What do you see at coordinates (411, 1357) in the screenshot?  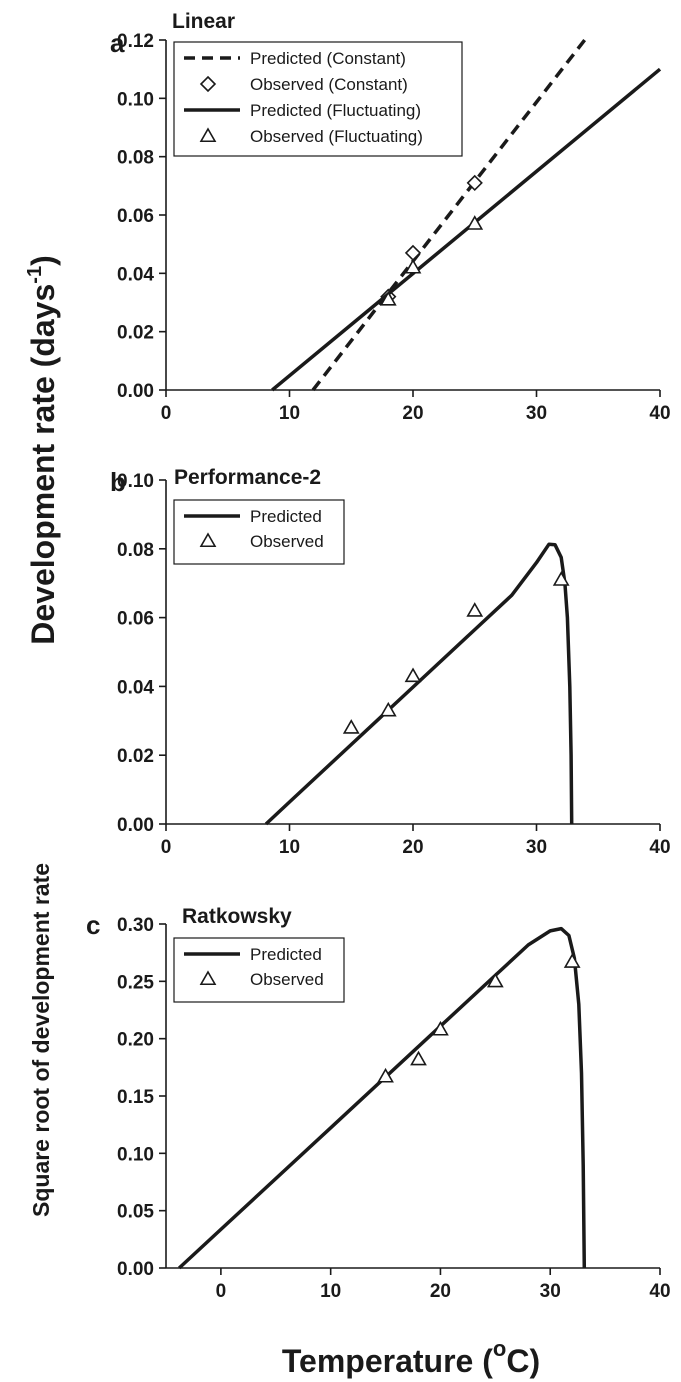 I see `x-axis-label: Temperature (oC)` at bounding box center [411, 1357].